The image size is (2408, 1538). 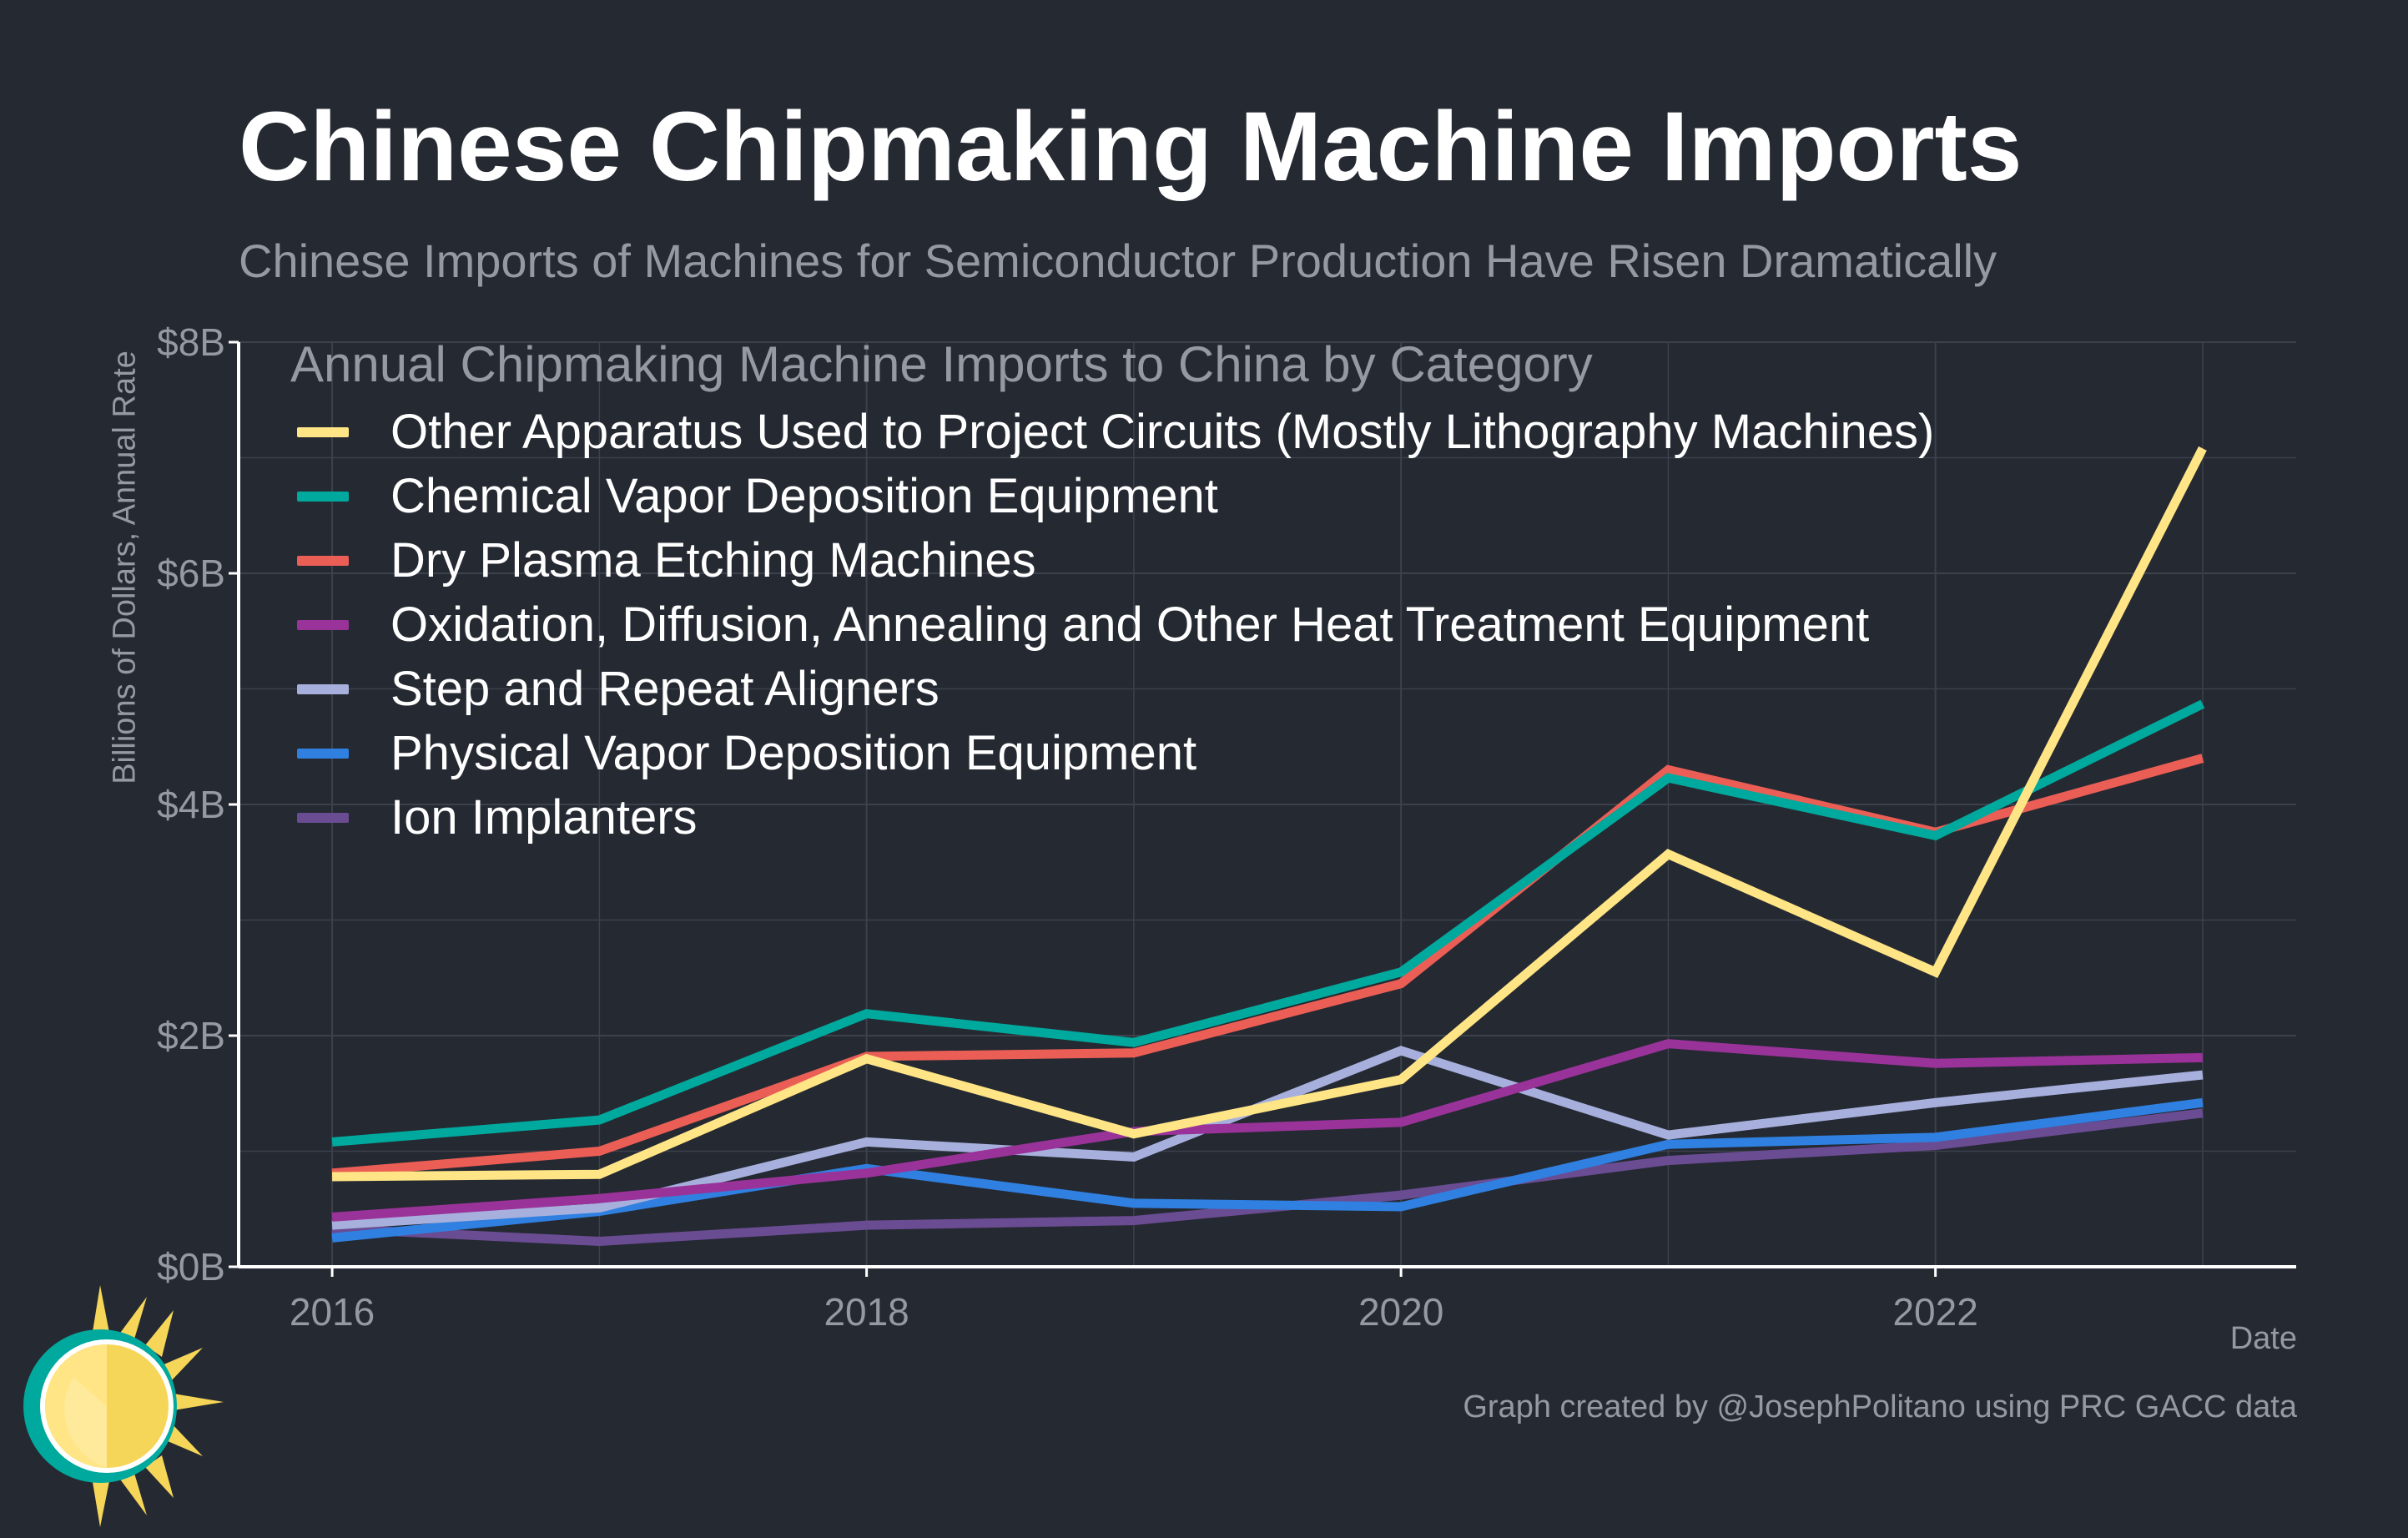 I want to click on legend-item: Dry Plasma Etching Machines, so click(x=1112, y=560).